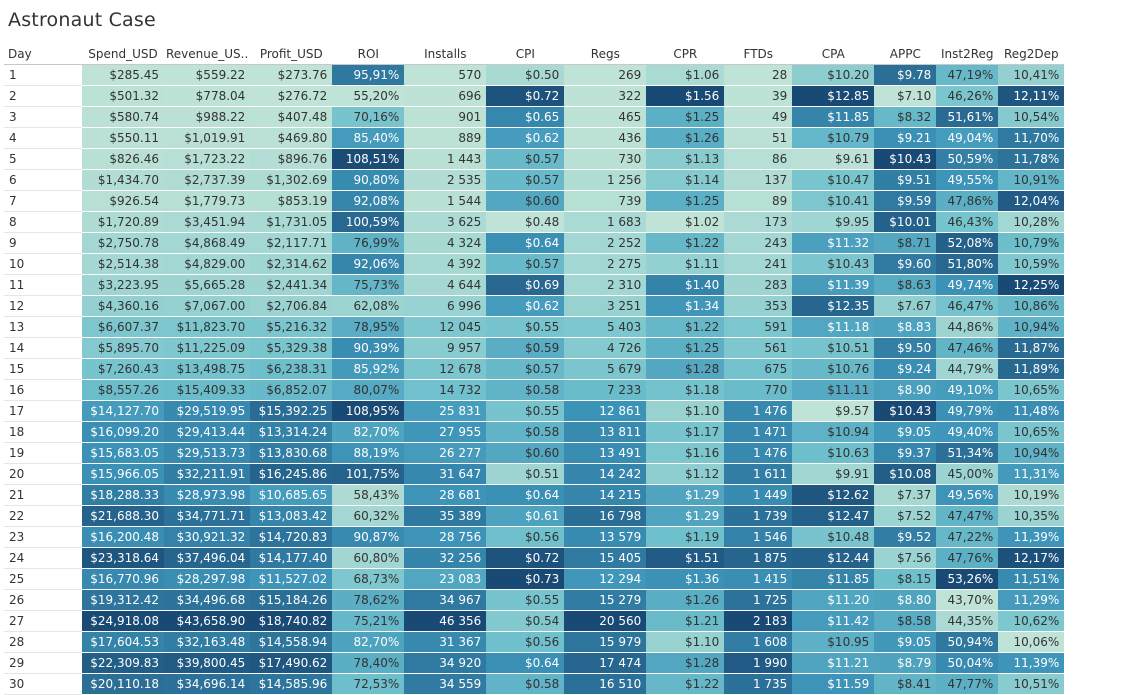 This screenshot has width=1136, height=695. Describe the element at coordinates (758, 348) in the screenshot. I see `data-cell: 561` at that location.